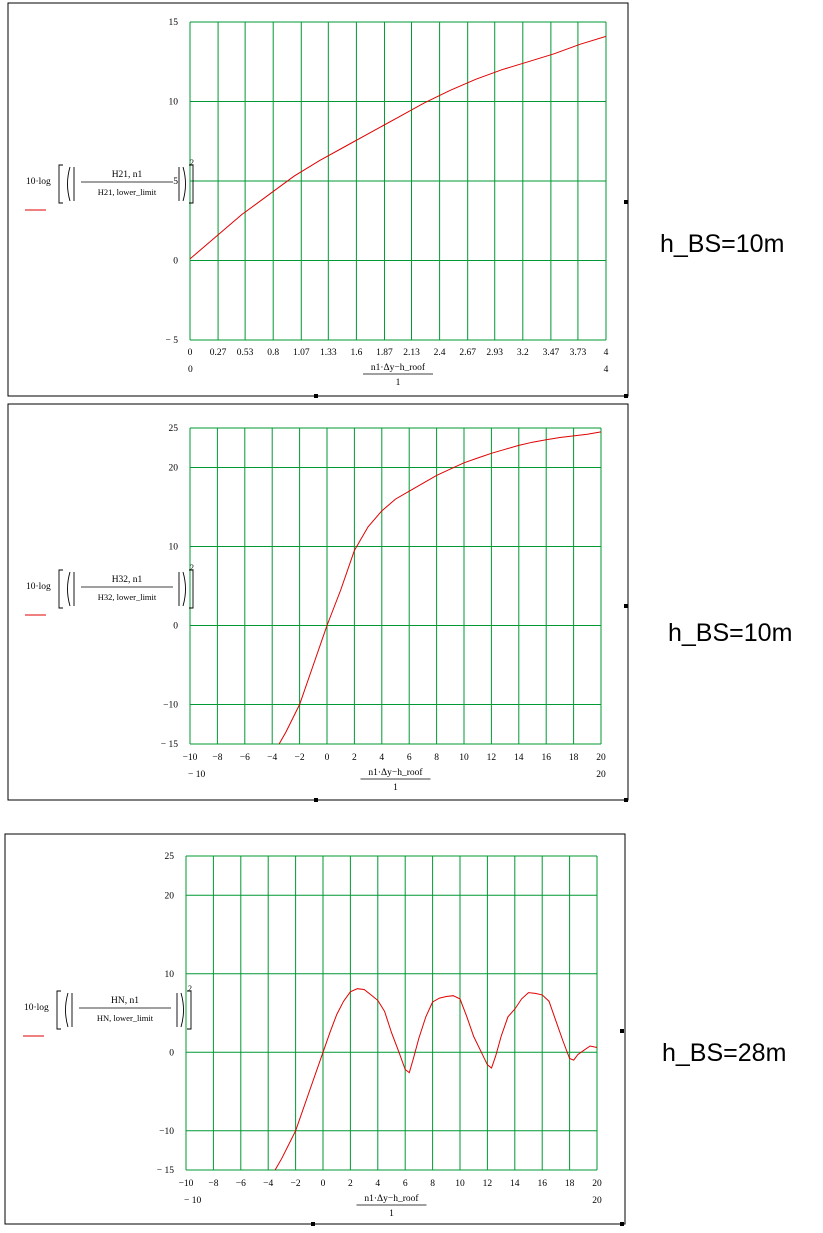 The width and height of the screenshot is (823, 1233). I want to click on x-tick-label: 1.87, so click(384, 353).